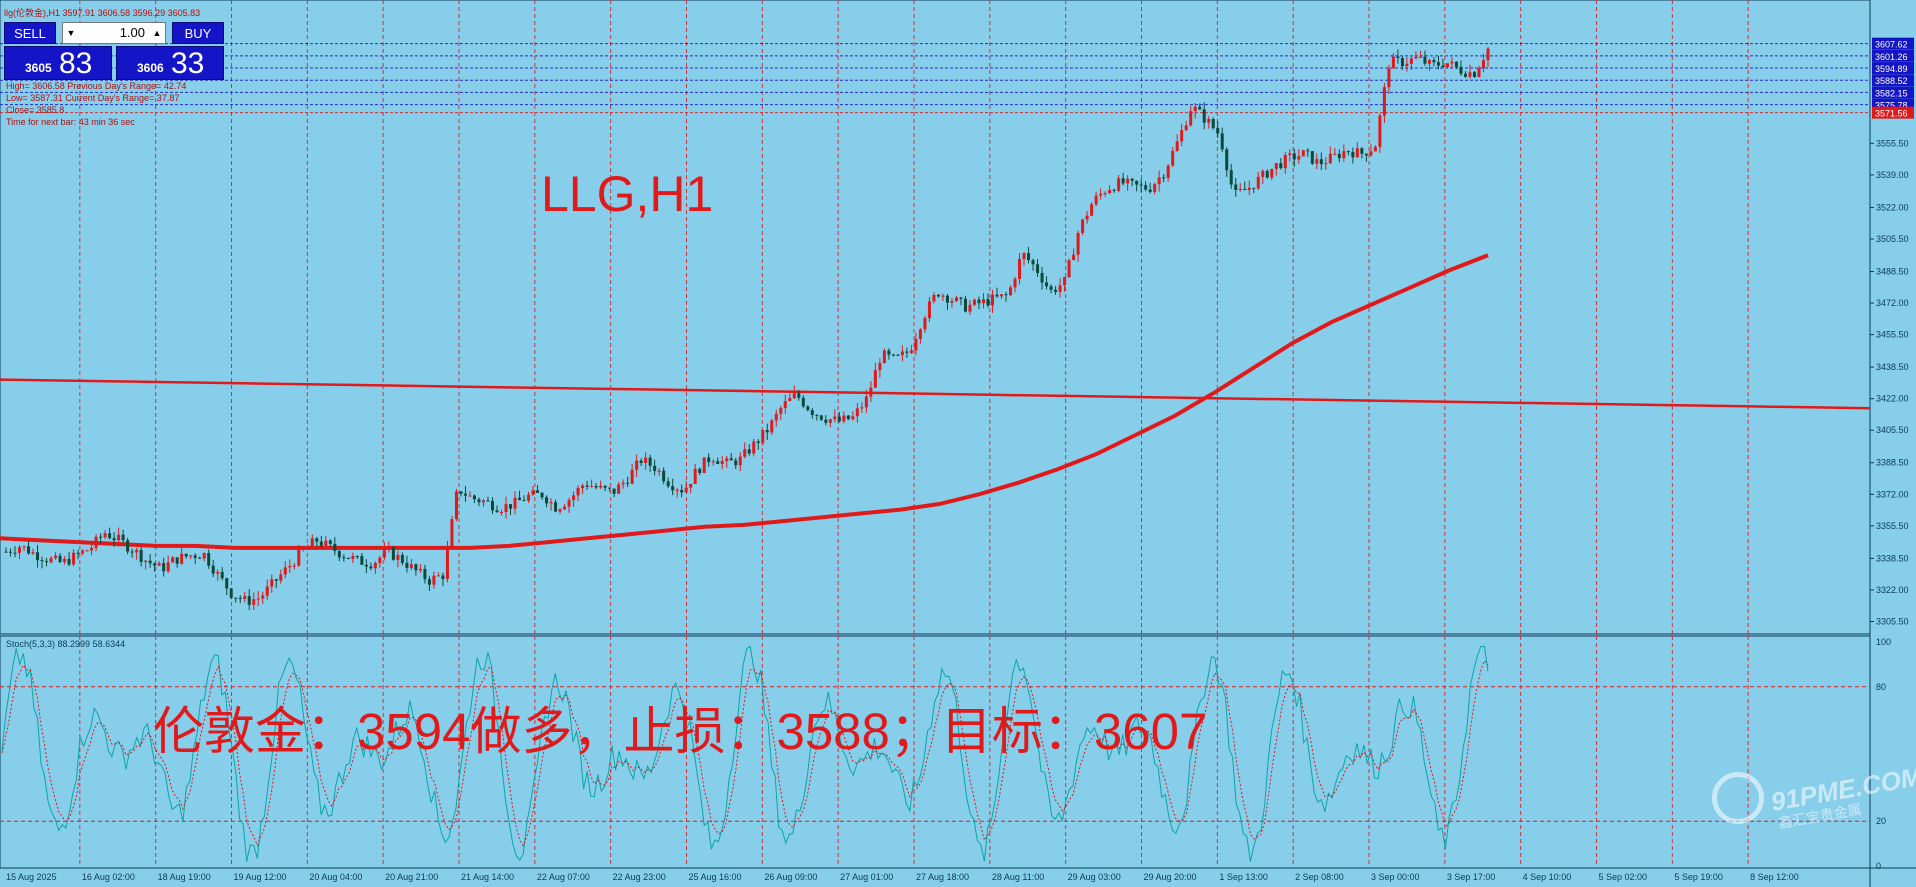  What do you see at coordinates (1892, 143) in the screenshot?
I see `y-tick-label: 3555.50` at bounding box center [1892, 143].